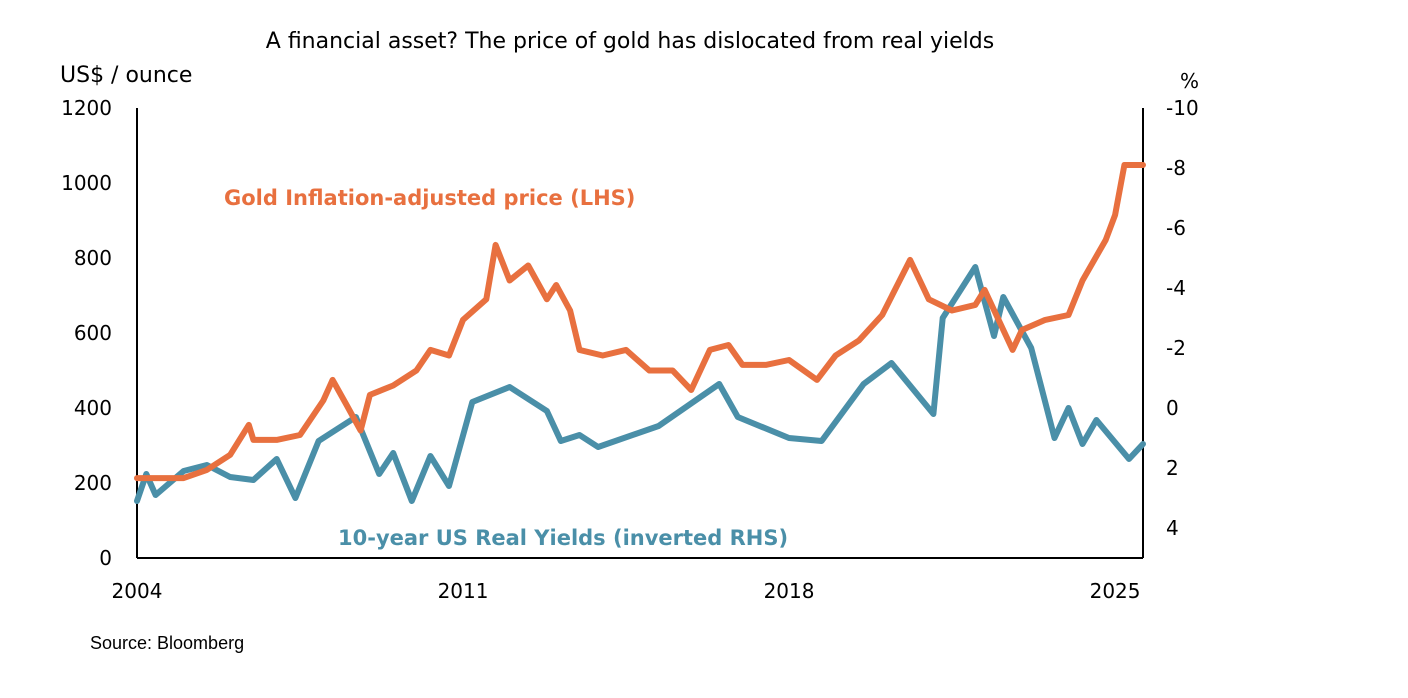 The height and width of the screenshot is (698, 1408). Describe the element at coordinates (789, 591) in the screenshot. I see `x-tick-label: 2018` at that location.